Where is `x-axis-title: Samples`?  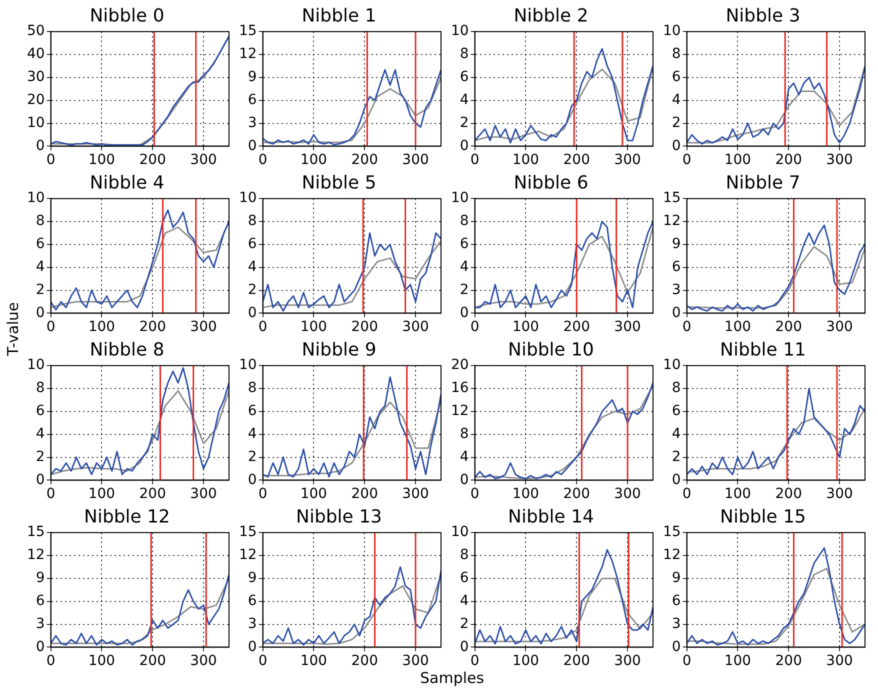 x-axis-title: Samples is located at coordinates (452, 678).